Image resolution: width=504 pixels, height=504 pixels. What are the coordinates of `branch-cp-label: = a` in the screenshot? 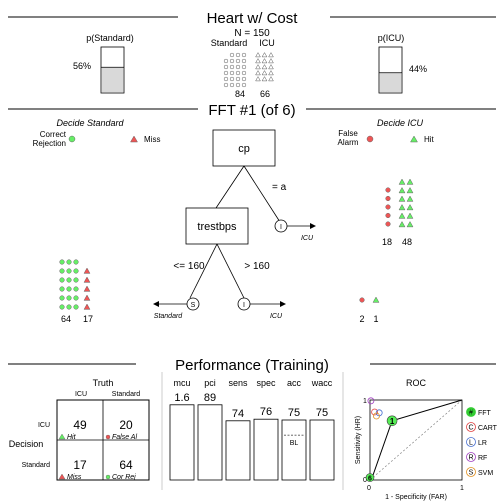 It's located at (279, 187).